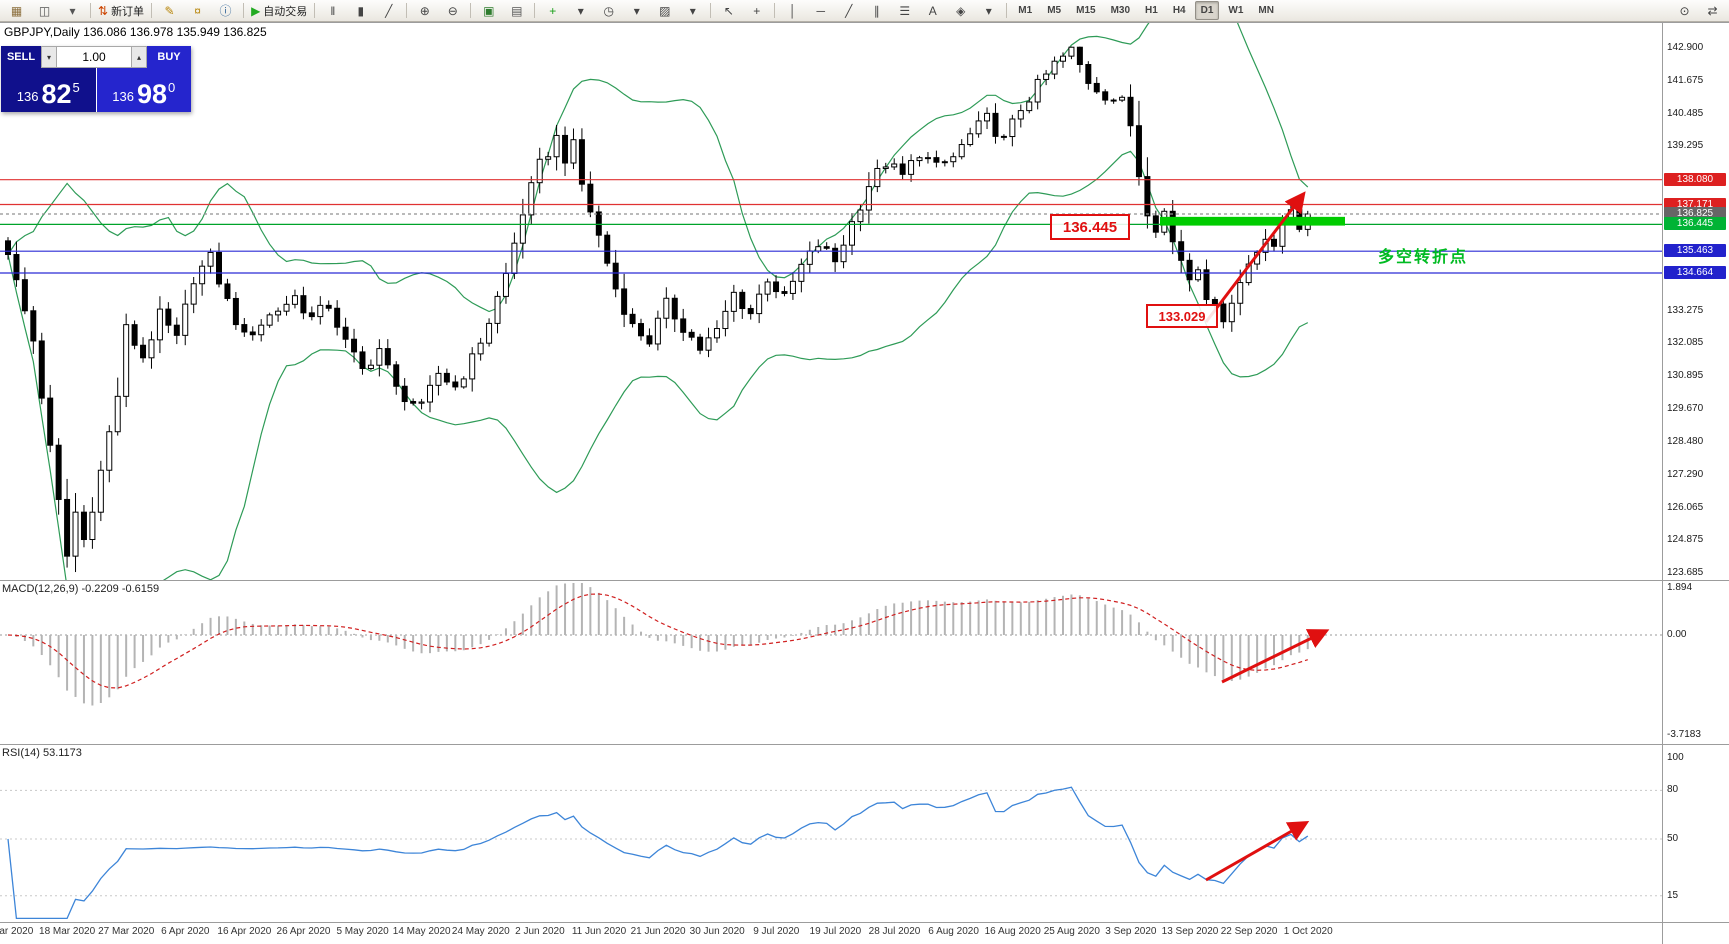 The width and height of the screenshot is (1729, 944). I want to click on indicators-dropdown-icon-icon: ▾, so click(580, 10).